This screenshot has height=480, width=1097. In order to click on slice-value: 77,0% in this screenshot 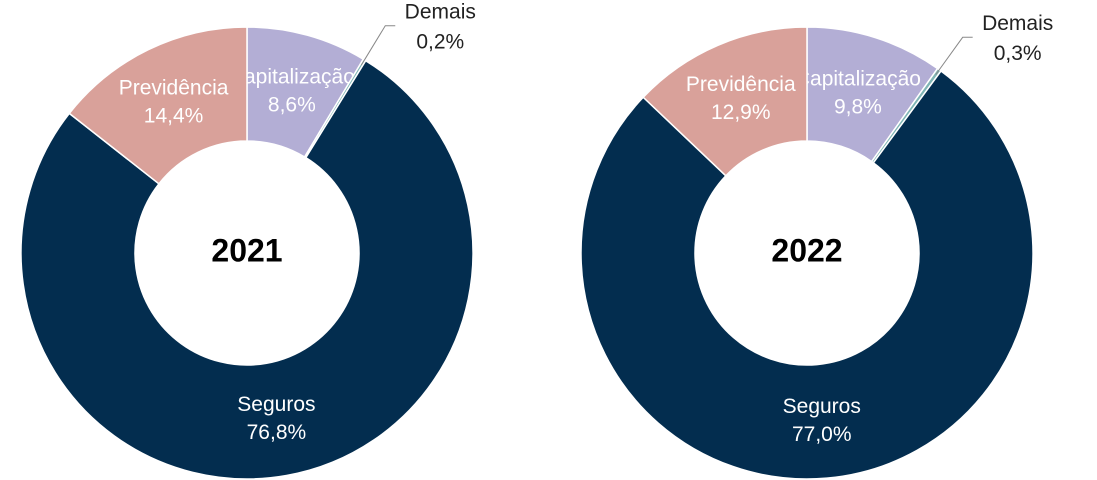, I will do `click(822, 434)`.